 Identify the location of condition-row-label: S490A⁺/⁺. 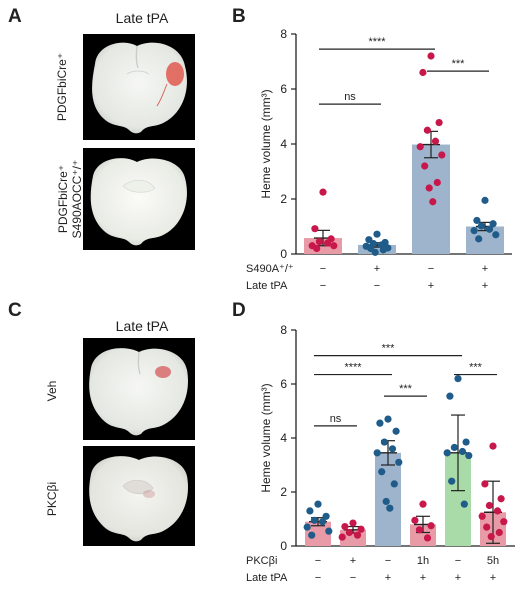
(270, 269).